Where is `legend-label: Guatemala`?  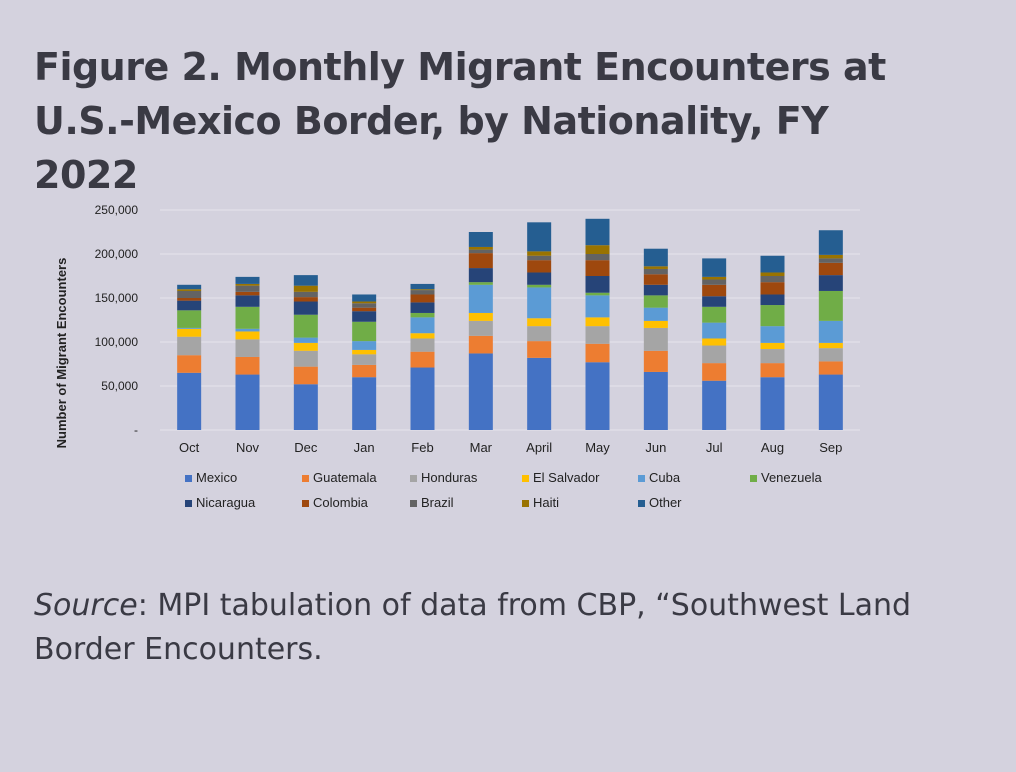
legend-label: Guatemala is located at coordinates (345, 477).